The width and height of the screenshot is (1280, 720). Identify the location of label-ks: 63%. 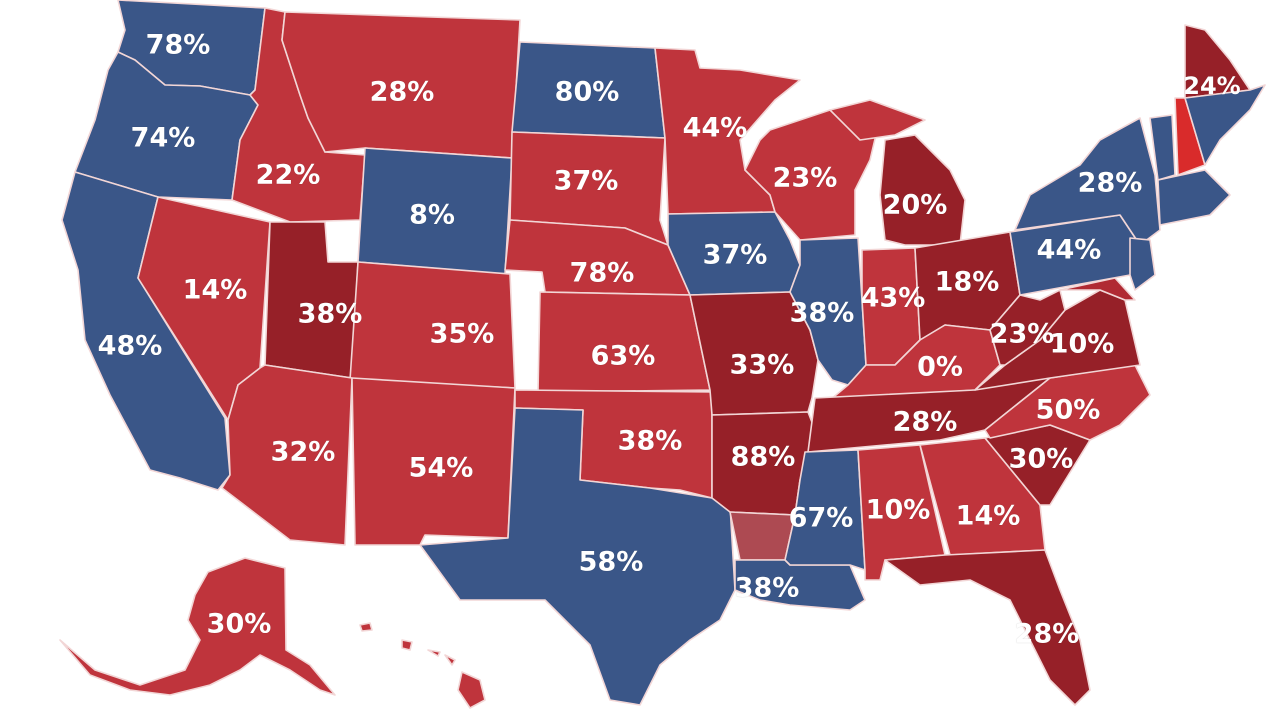
(623, 356).